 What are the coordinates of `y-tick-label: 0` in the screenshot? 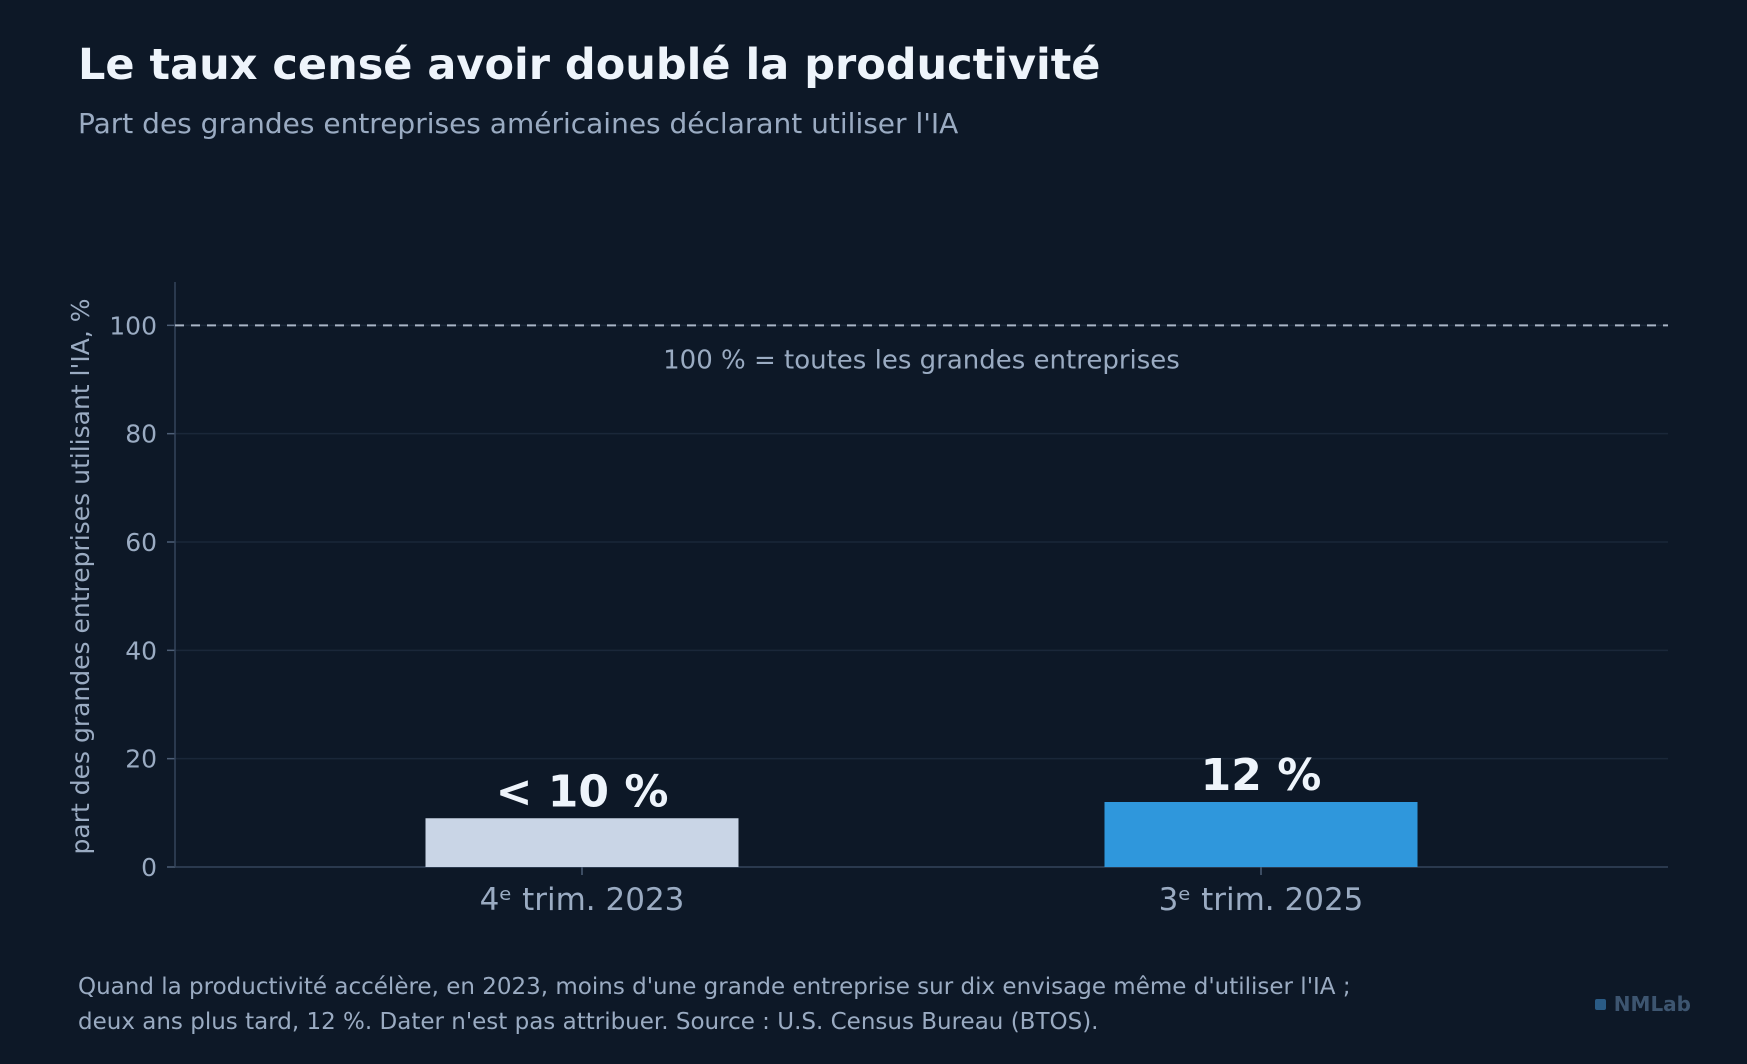 It's located at (149, 867).